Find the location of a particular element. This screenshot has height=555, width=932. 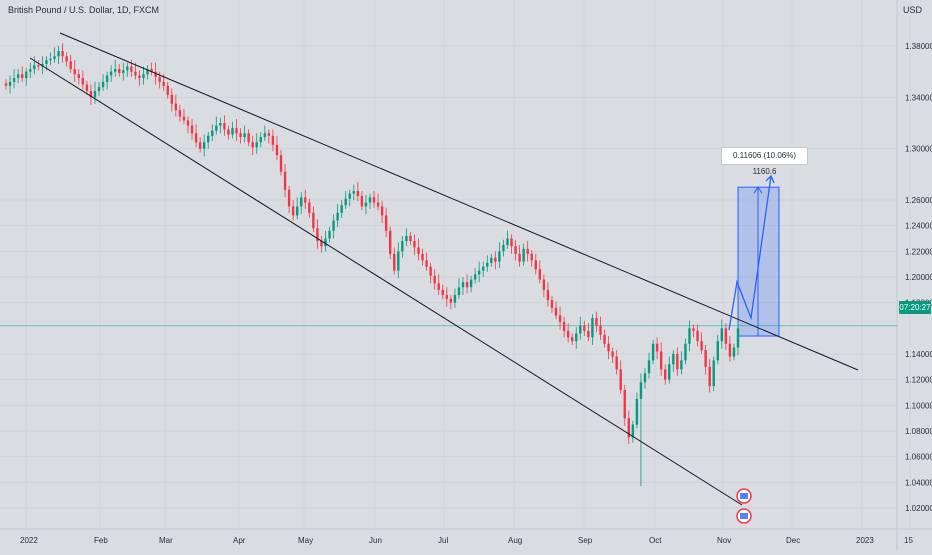

y-tick-label: 1.02000 is located at coordinates (918, 508).